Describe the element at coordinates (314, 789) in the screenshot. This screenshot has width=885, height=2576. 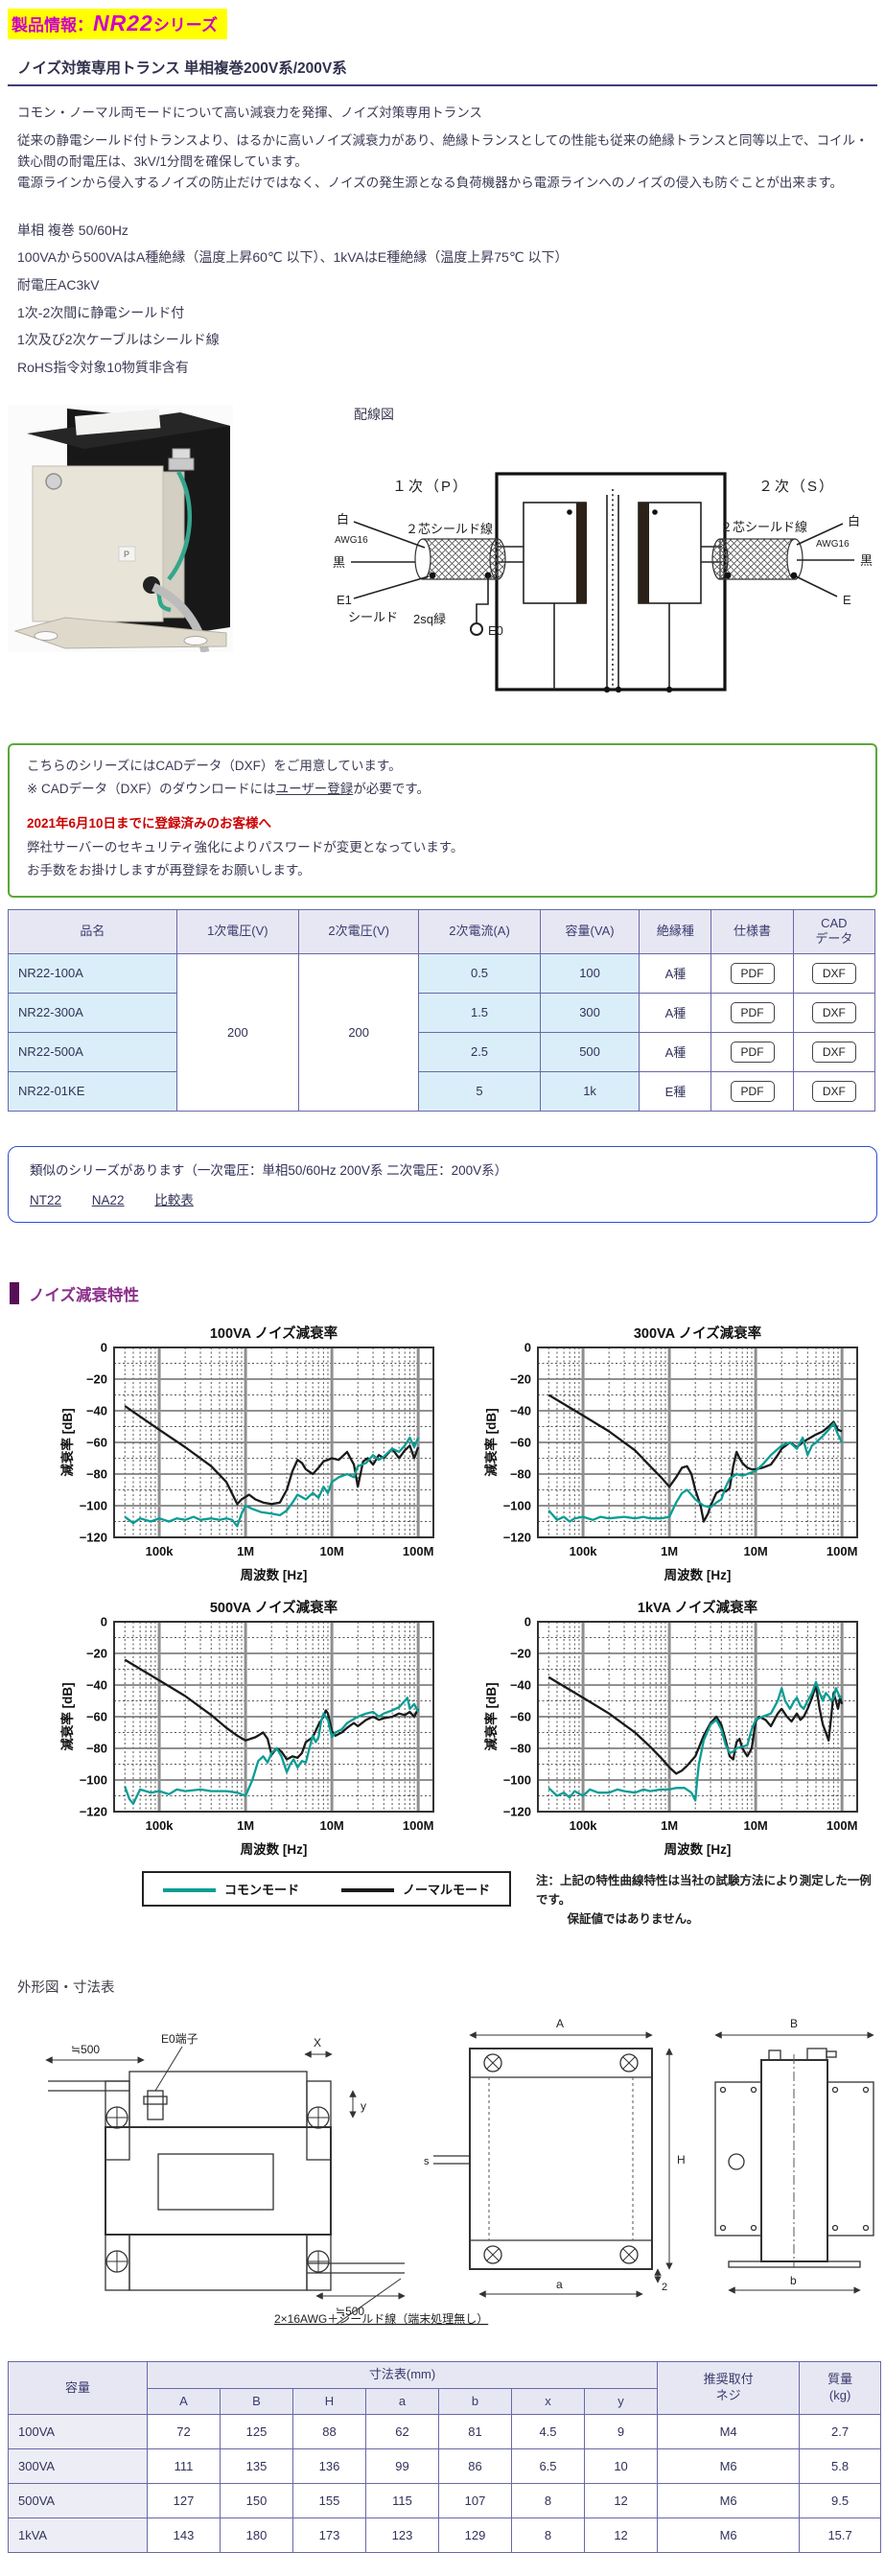
I see `user-registration-link: ユーザー登録` at that location.